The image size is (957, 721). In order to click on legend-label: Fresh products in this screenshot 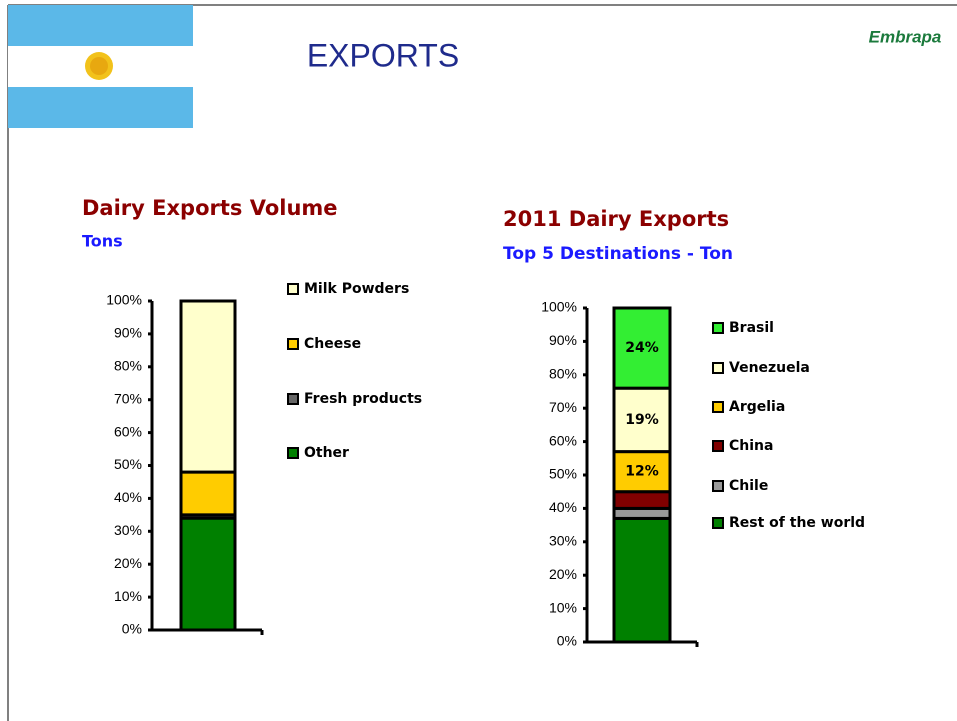, I will do `click(363, 399)`.